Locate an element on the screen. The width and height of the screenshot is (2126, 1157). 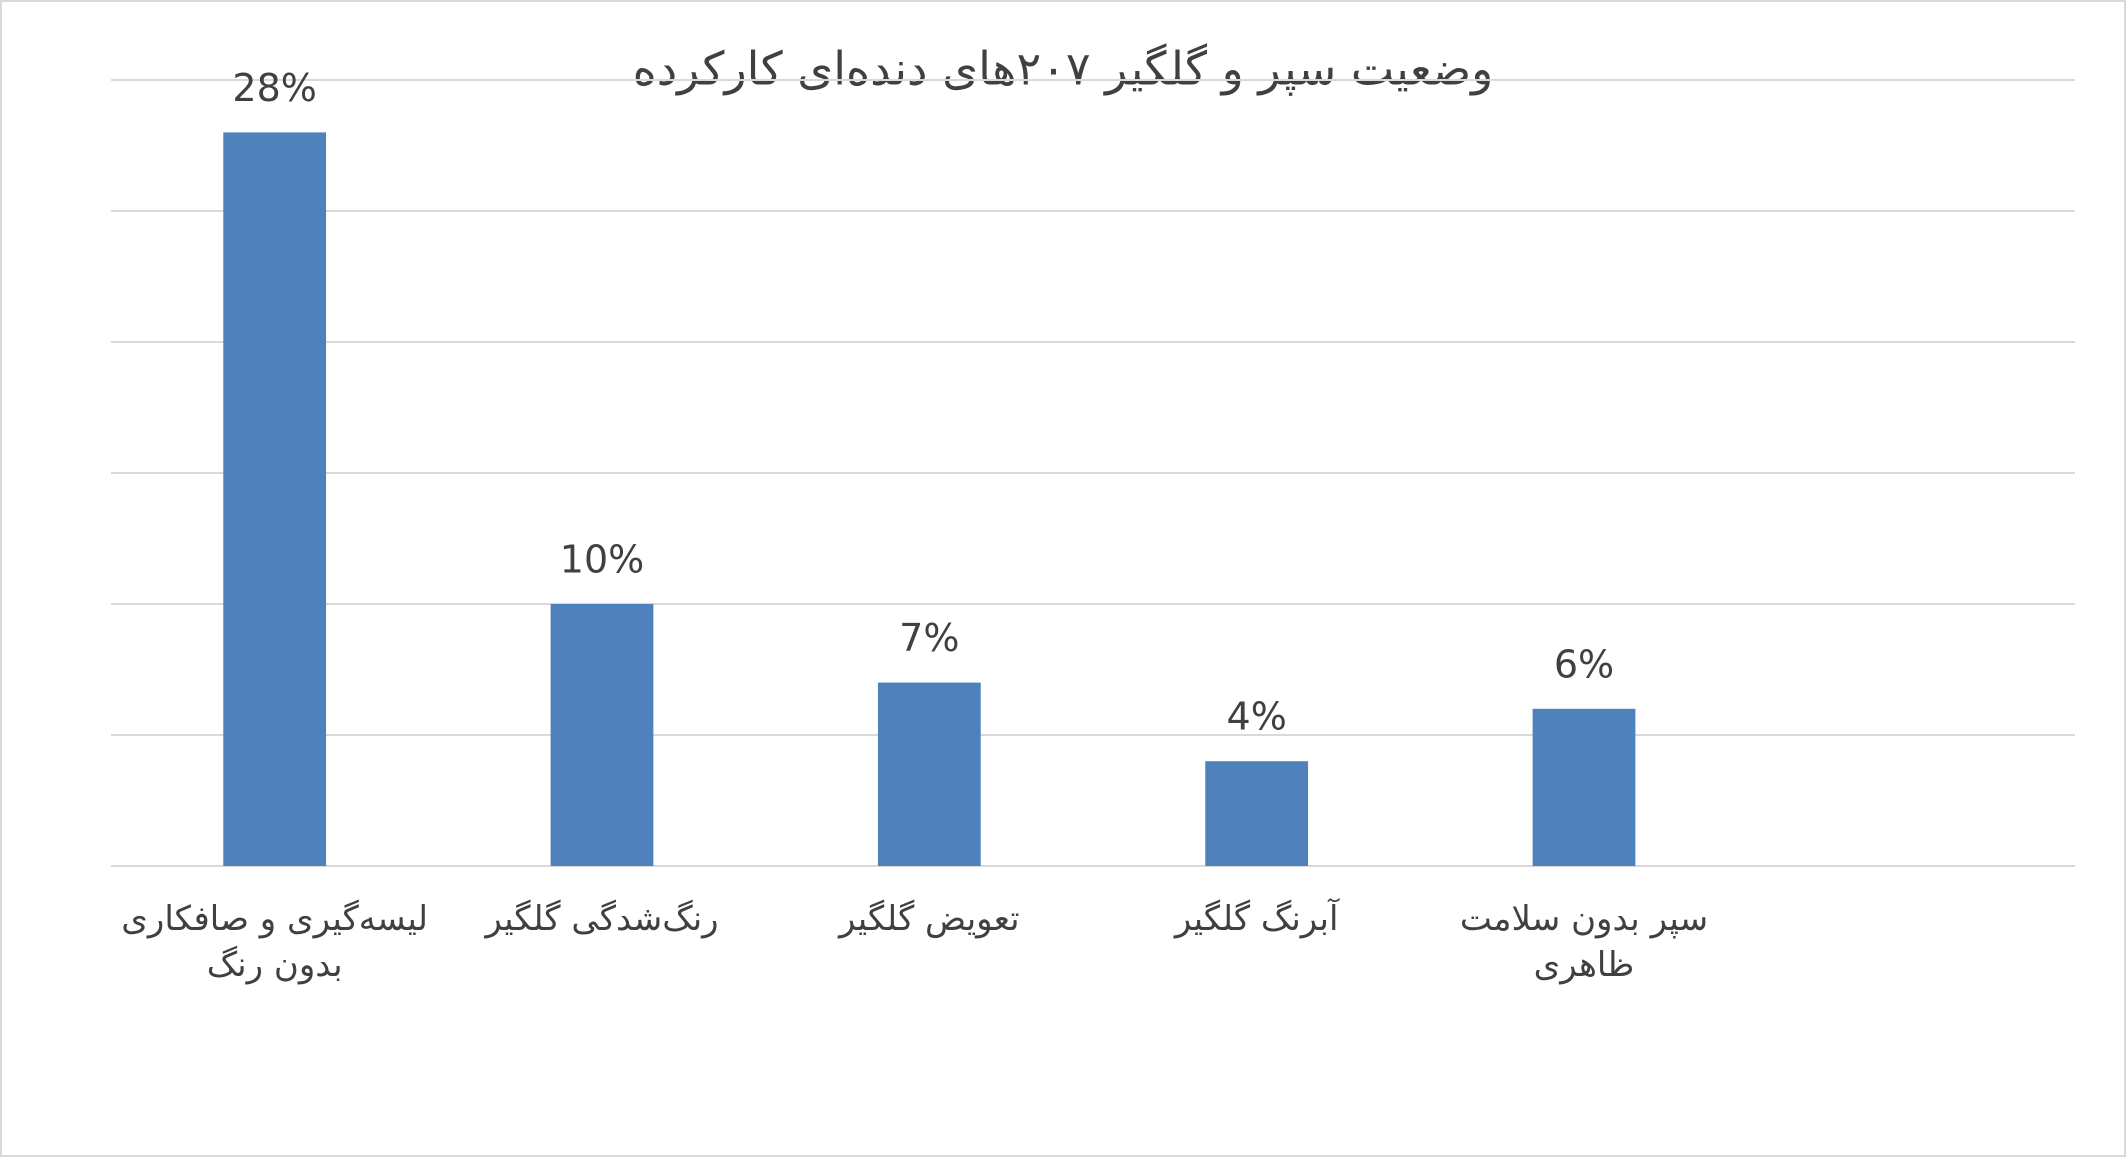
chart-title: وضعیت سپر و گلگیر ۲۰۷های دنده‌ای کارکرده is located at coordinates (1063, 69).